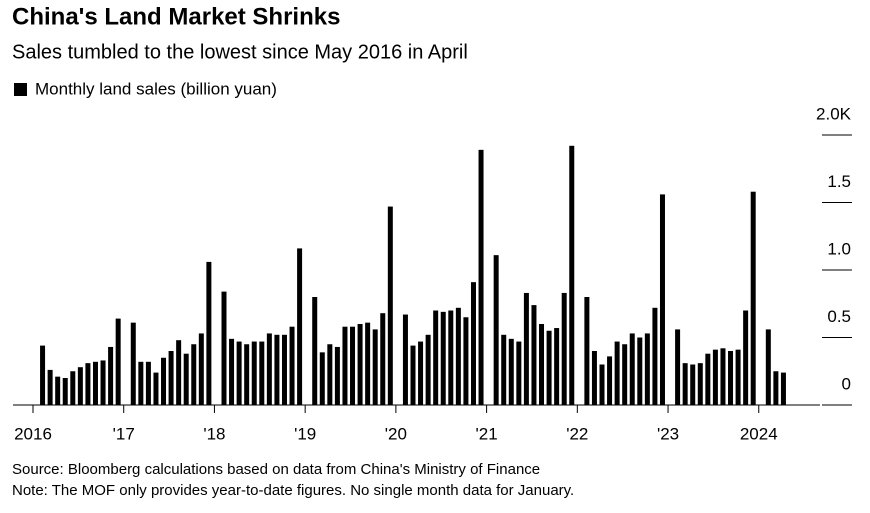 This screenshot has height=513, width=870. What do you see at coordinates (834, 113) in the screenshot?
I see `y-tick-label: 2.0K` at bounding box center [834, 113].